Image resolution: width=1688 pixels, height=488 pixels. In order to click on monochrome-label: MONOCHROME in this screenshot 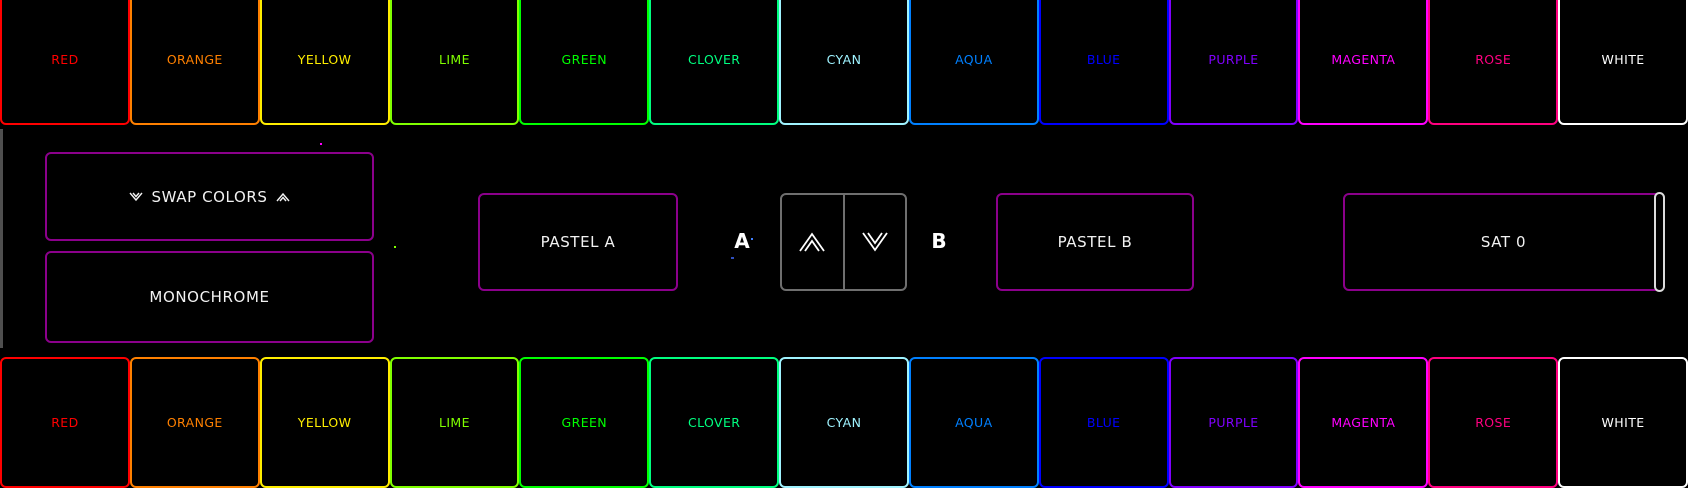, I will do `click(209, 297)`.